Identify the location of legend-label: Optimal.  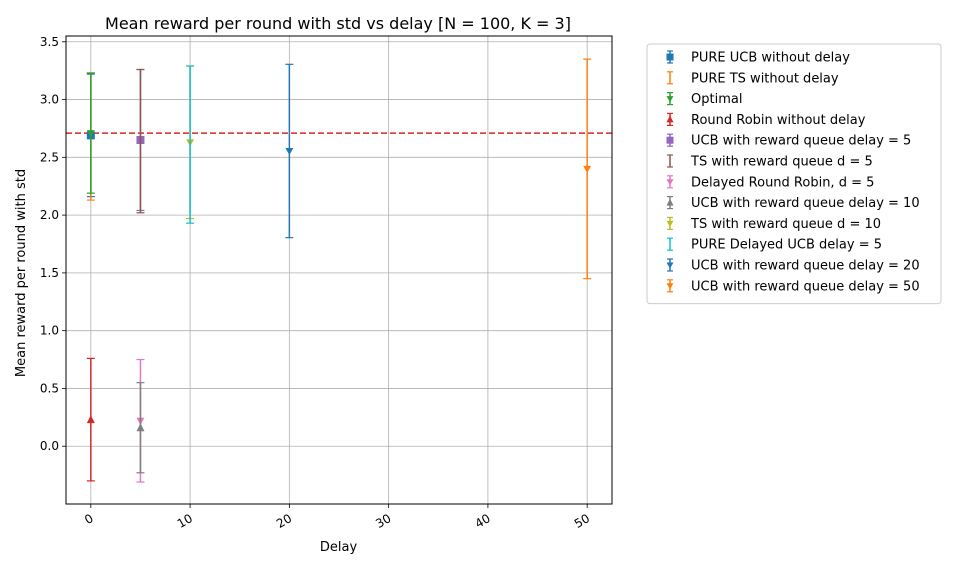
(716, 99).